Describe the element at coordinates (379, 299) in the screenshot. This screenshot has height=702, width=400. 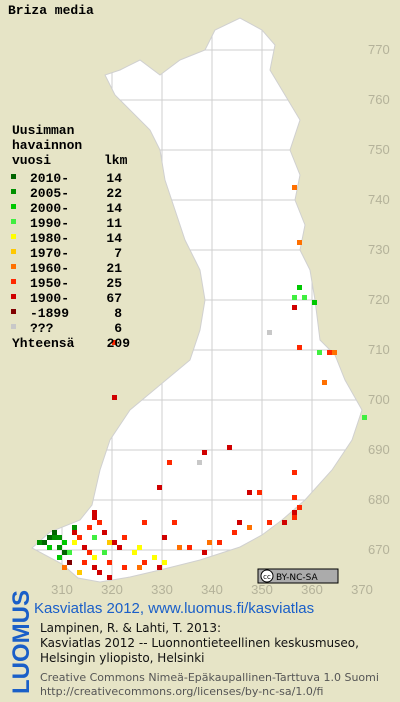
I see `y-tick-label: 720` at that location.